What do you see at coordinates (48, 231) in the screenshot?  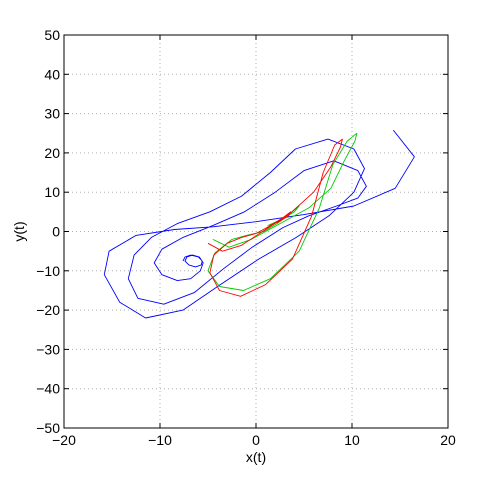 I see `y-tick-labels: −50 −40 −30 −20 −10 0 10 20 30 40 50` at bounding box center [48, 231].